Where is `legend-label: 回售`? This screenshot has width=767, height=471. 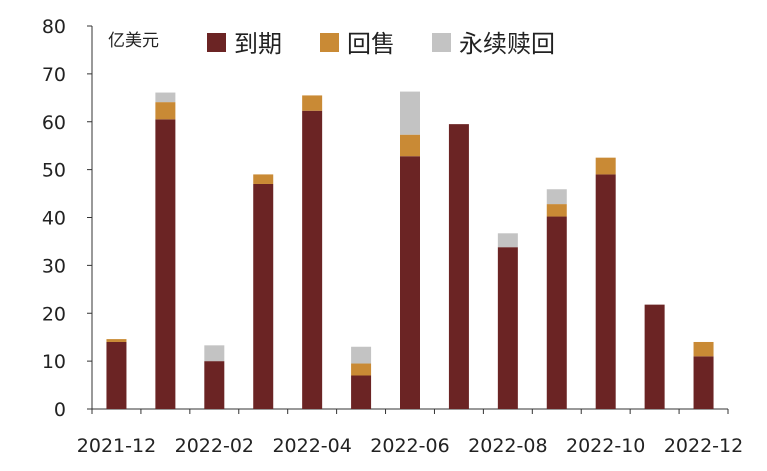 legend-label: 回售 is located at coordinates (371, 44).